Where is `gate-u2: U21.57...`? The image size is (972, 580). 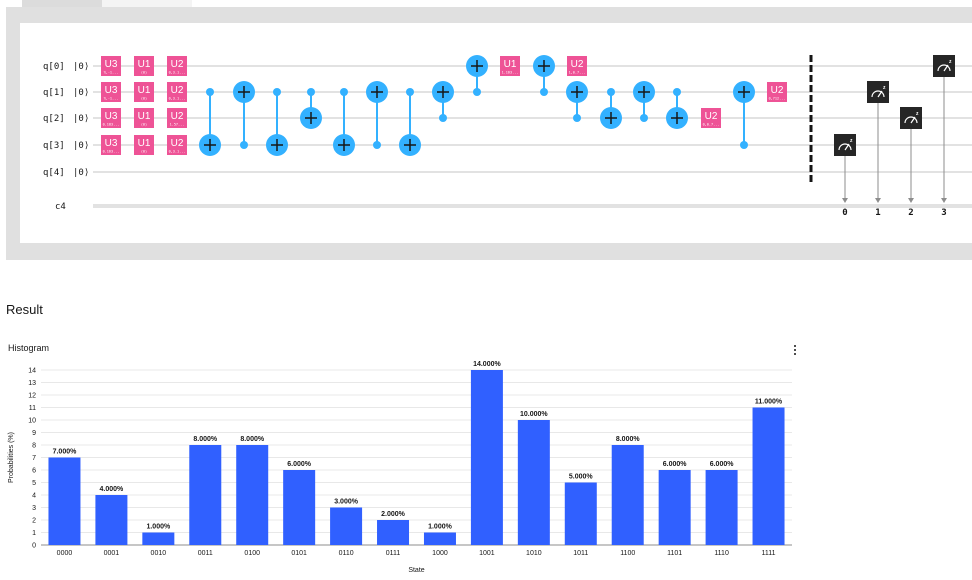
gate-u2: U21.57... is located at coordinates (177, 118).